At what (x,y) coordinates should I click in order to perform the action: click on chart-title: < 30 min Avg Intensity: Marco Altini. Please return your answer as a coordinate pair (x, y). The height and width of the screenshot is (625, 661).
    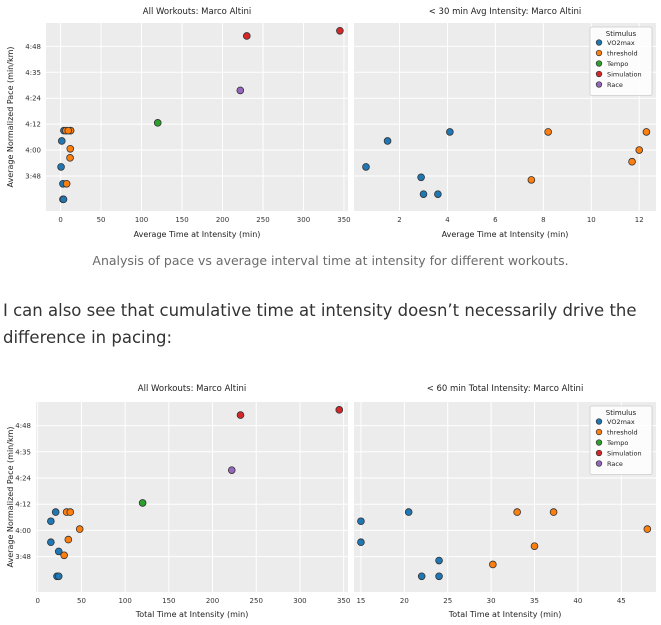
    Looking at the image, I should click on (505, 12).